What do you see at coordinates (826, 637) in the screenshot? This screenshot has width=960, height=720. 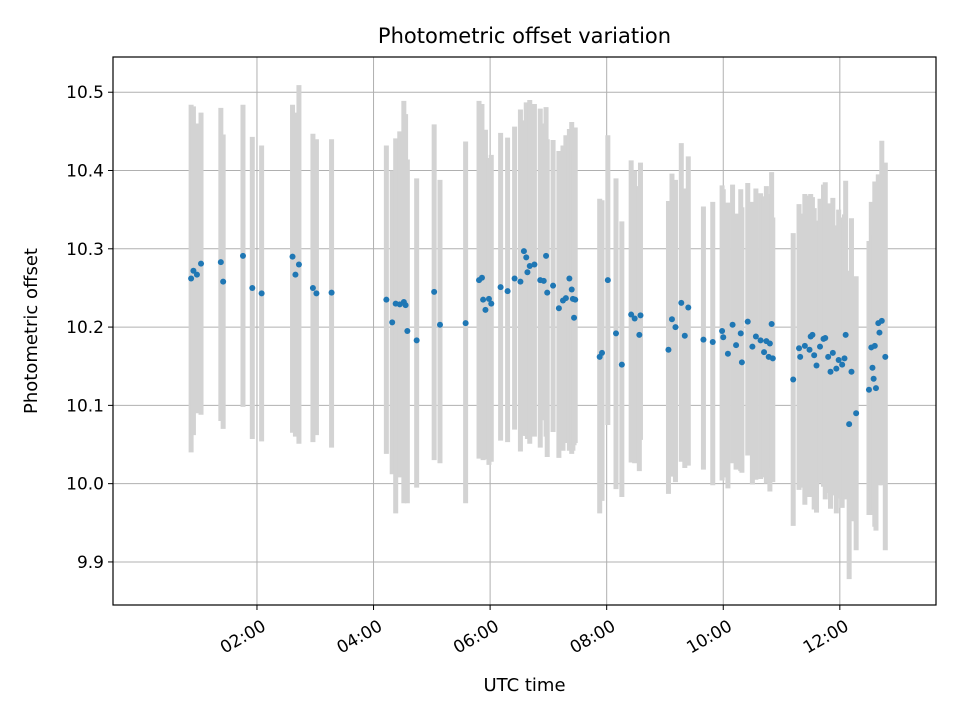 I see `x-tick-label: 12:00` at bounding box center [826, 637].